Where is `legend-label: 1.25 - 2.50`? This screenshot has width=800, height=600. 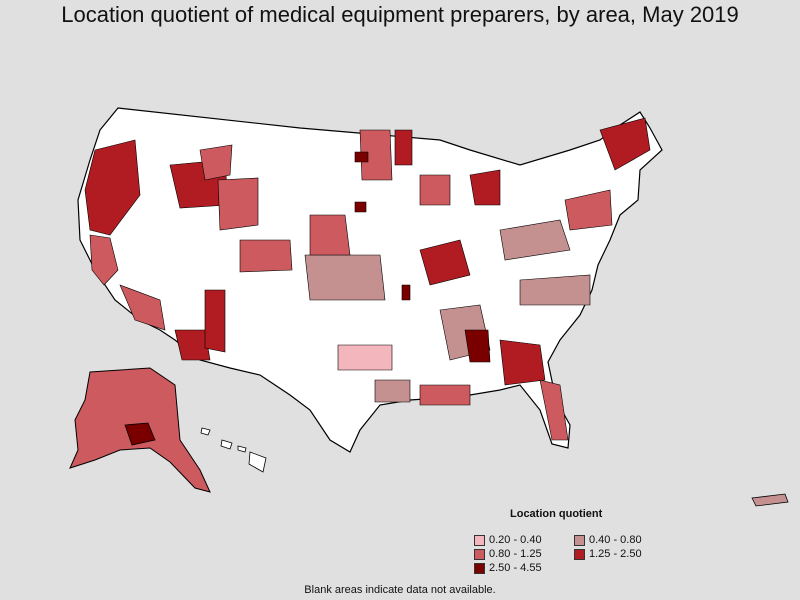
legend-label: 1.25 - 2.50 is located at coordinates (615, 554).